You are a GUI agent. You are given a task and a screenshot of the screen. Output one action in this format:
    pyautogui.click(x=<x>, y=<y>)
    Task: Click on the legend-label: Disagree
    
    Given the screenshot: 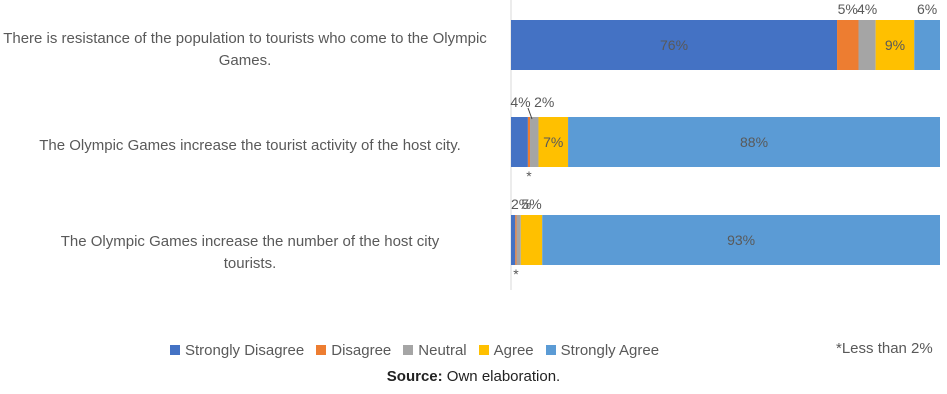 What is the action you would take?
    pyautogui.click(x=361, y=350)
    